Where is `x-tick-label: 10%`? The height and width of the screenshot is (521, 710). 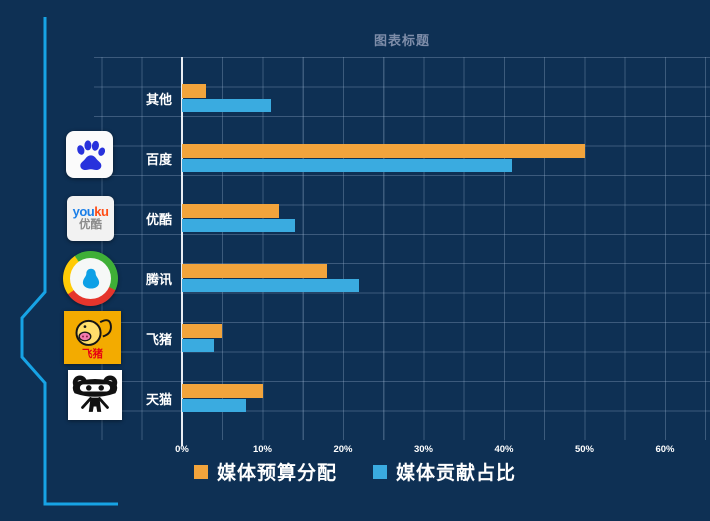
x-tick-label: 10% is located at coordinates (262, 449).